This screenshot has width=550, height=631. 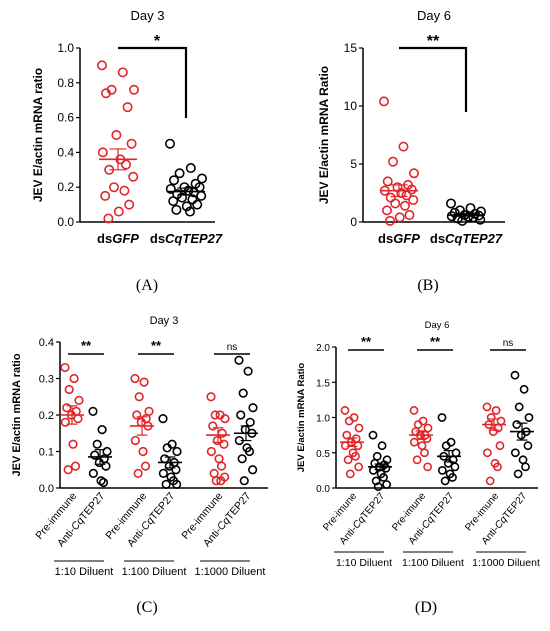 What do you see at coordinates (351, 48) in the screenshot?
I see `y-tick-label: 15` at bounding box center [351, 48].